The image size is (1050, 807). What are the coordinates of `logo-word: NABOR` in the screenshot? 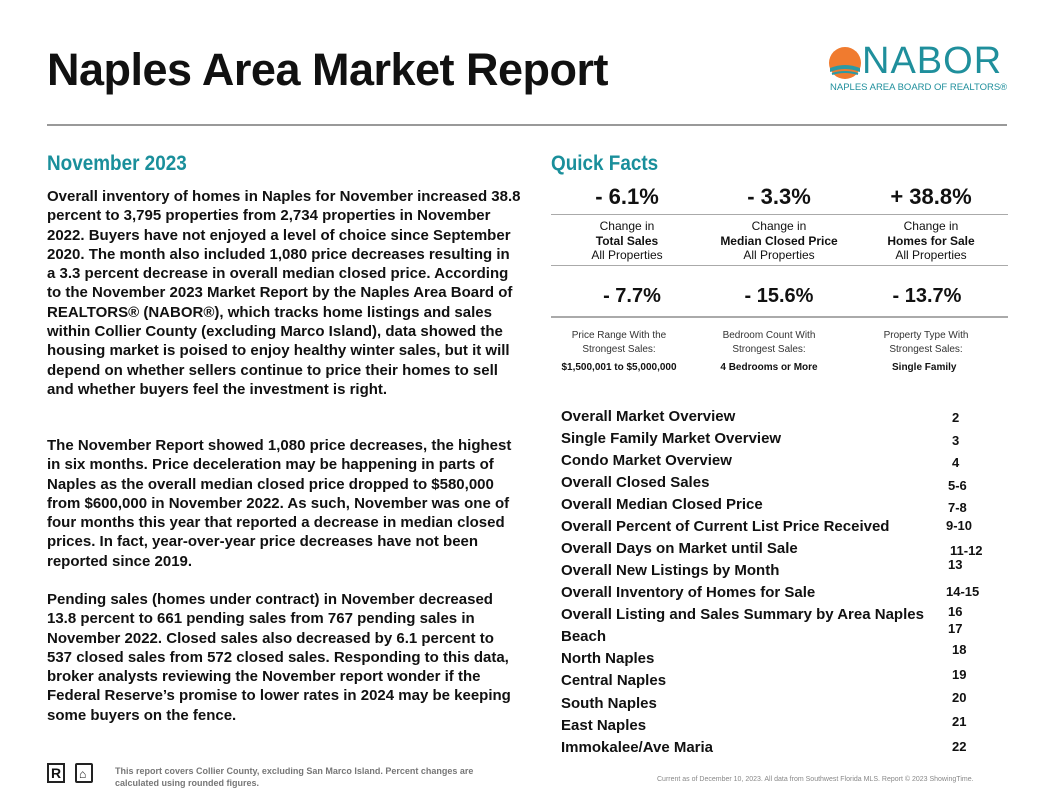 It's located at (932, 61).